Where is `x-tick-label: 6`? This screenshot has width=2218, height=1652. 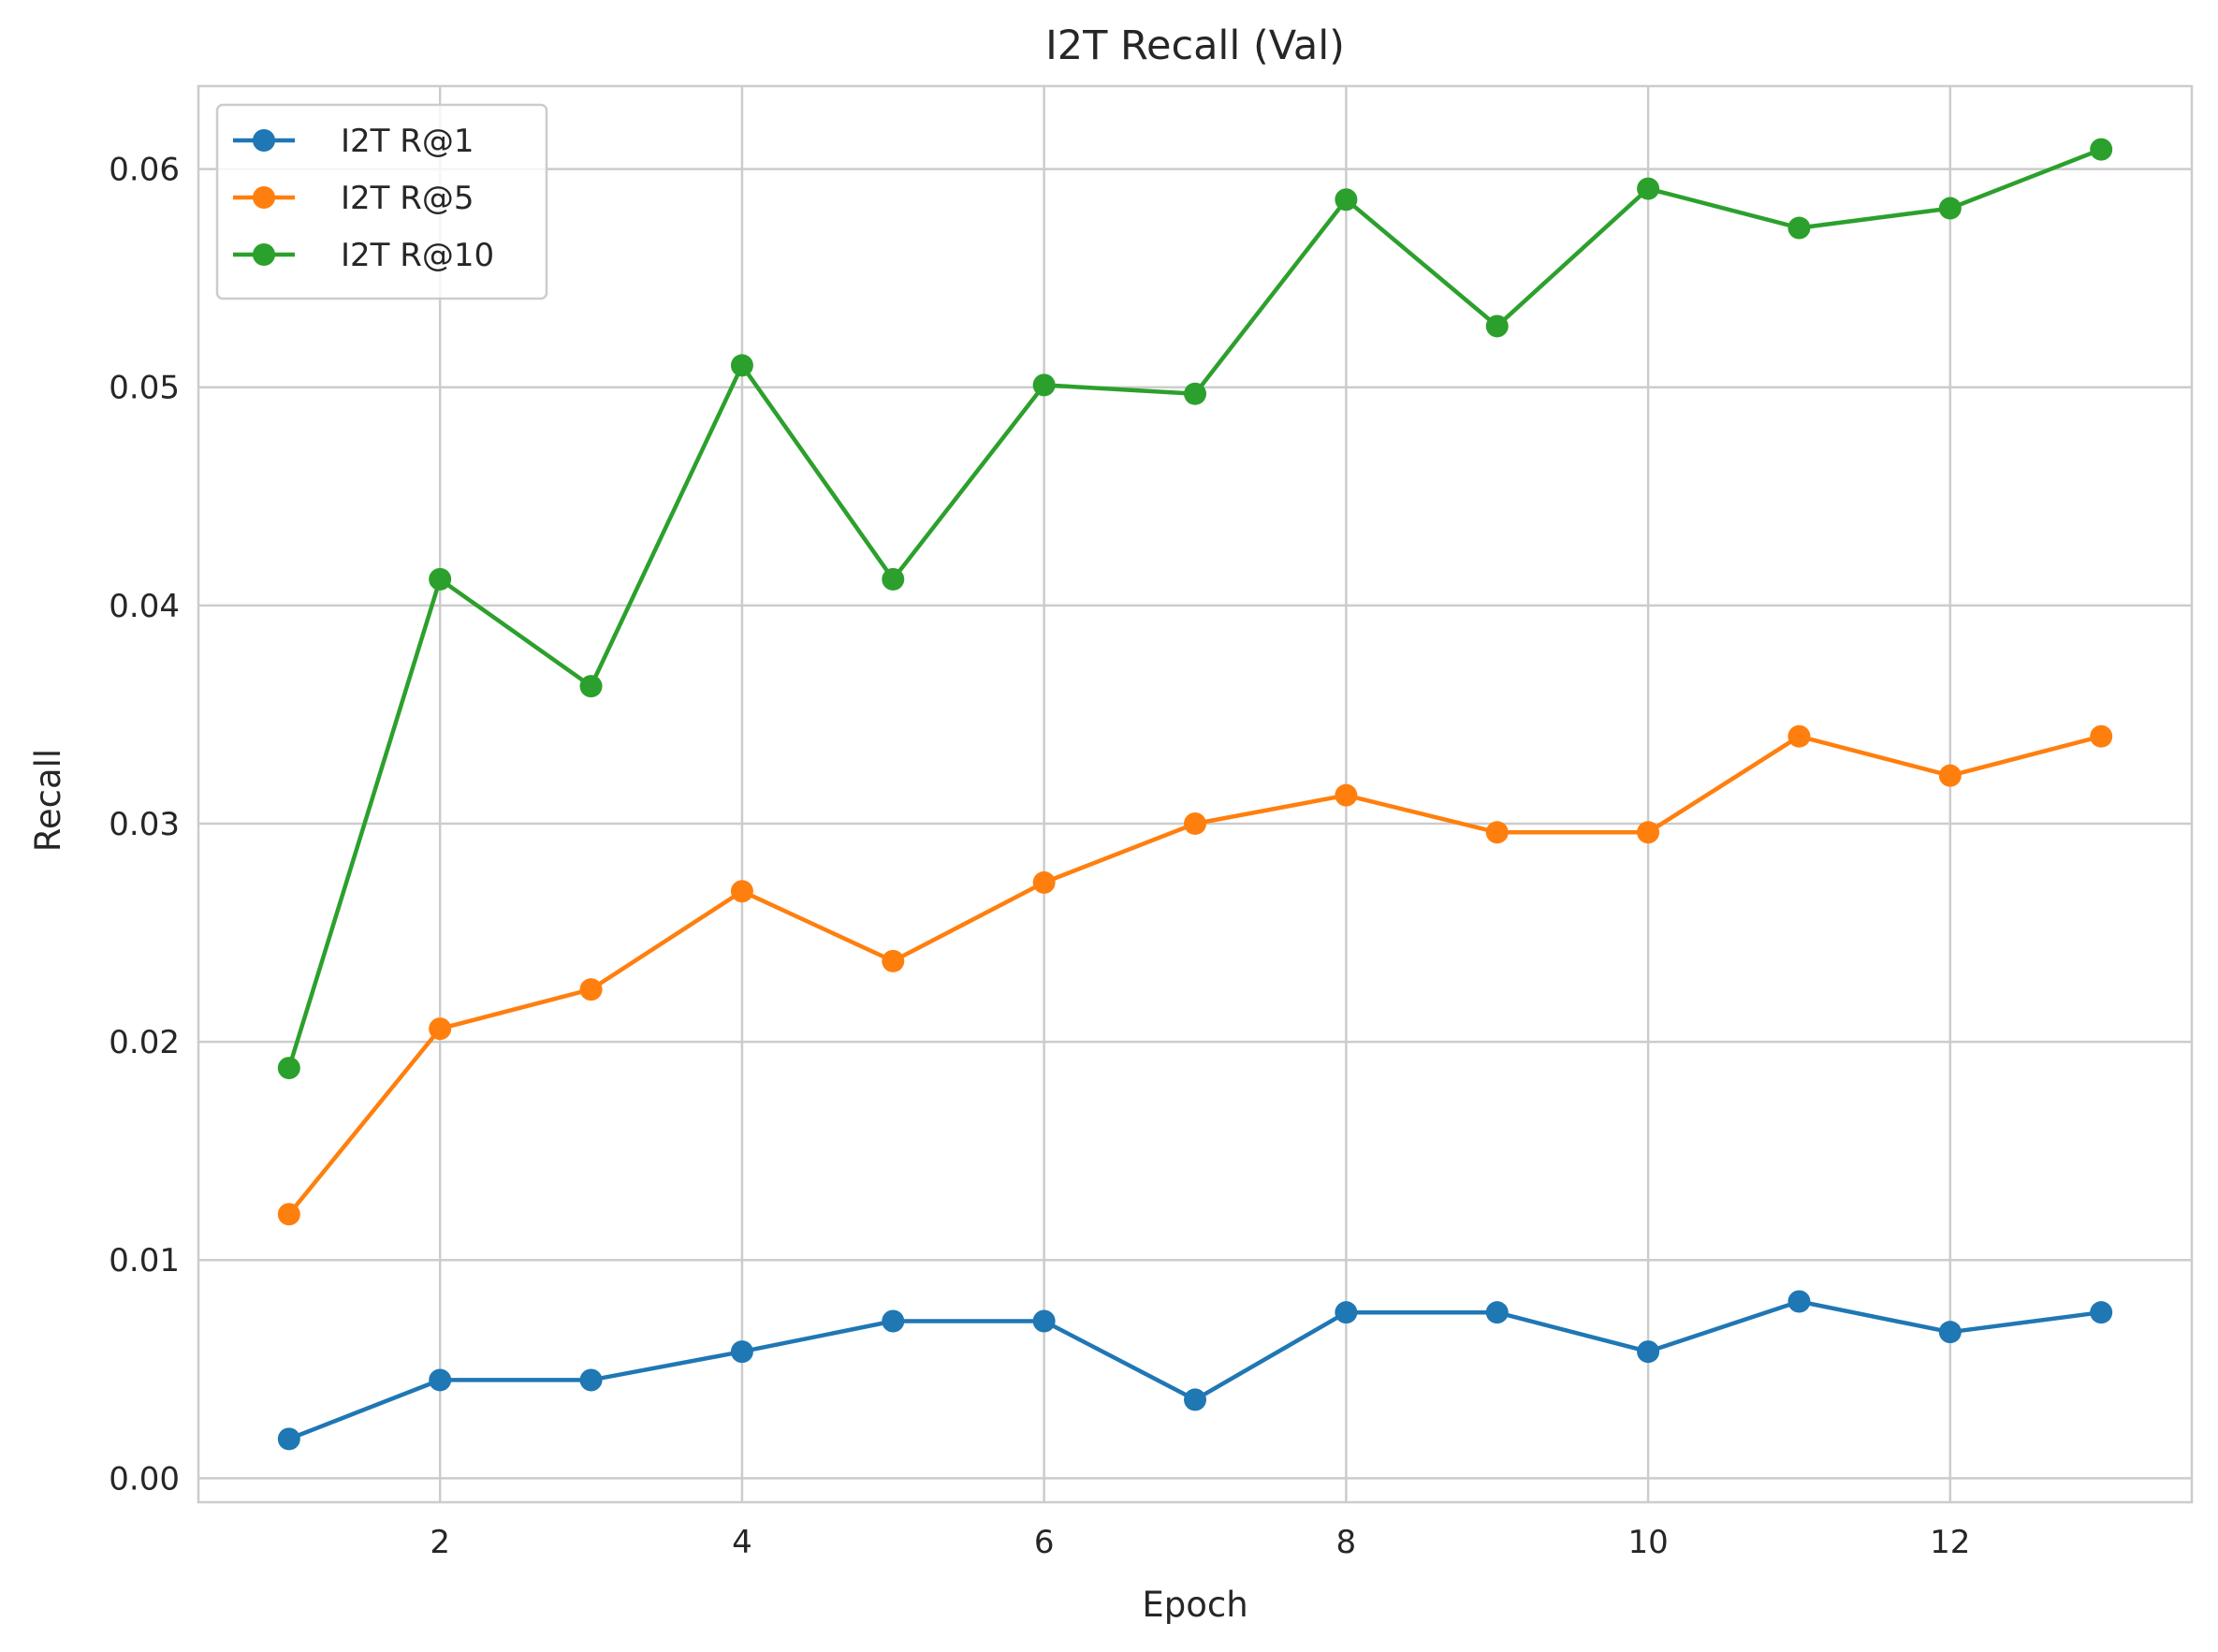 x-tick-label: 6 is located at coordinates (1045, 1543).